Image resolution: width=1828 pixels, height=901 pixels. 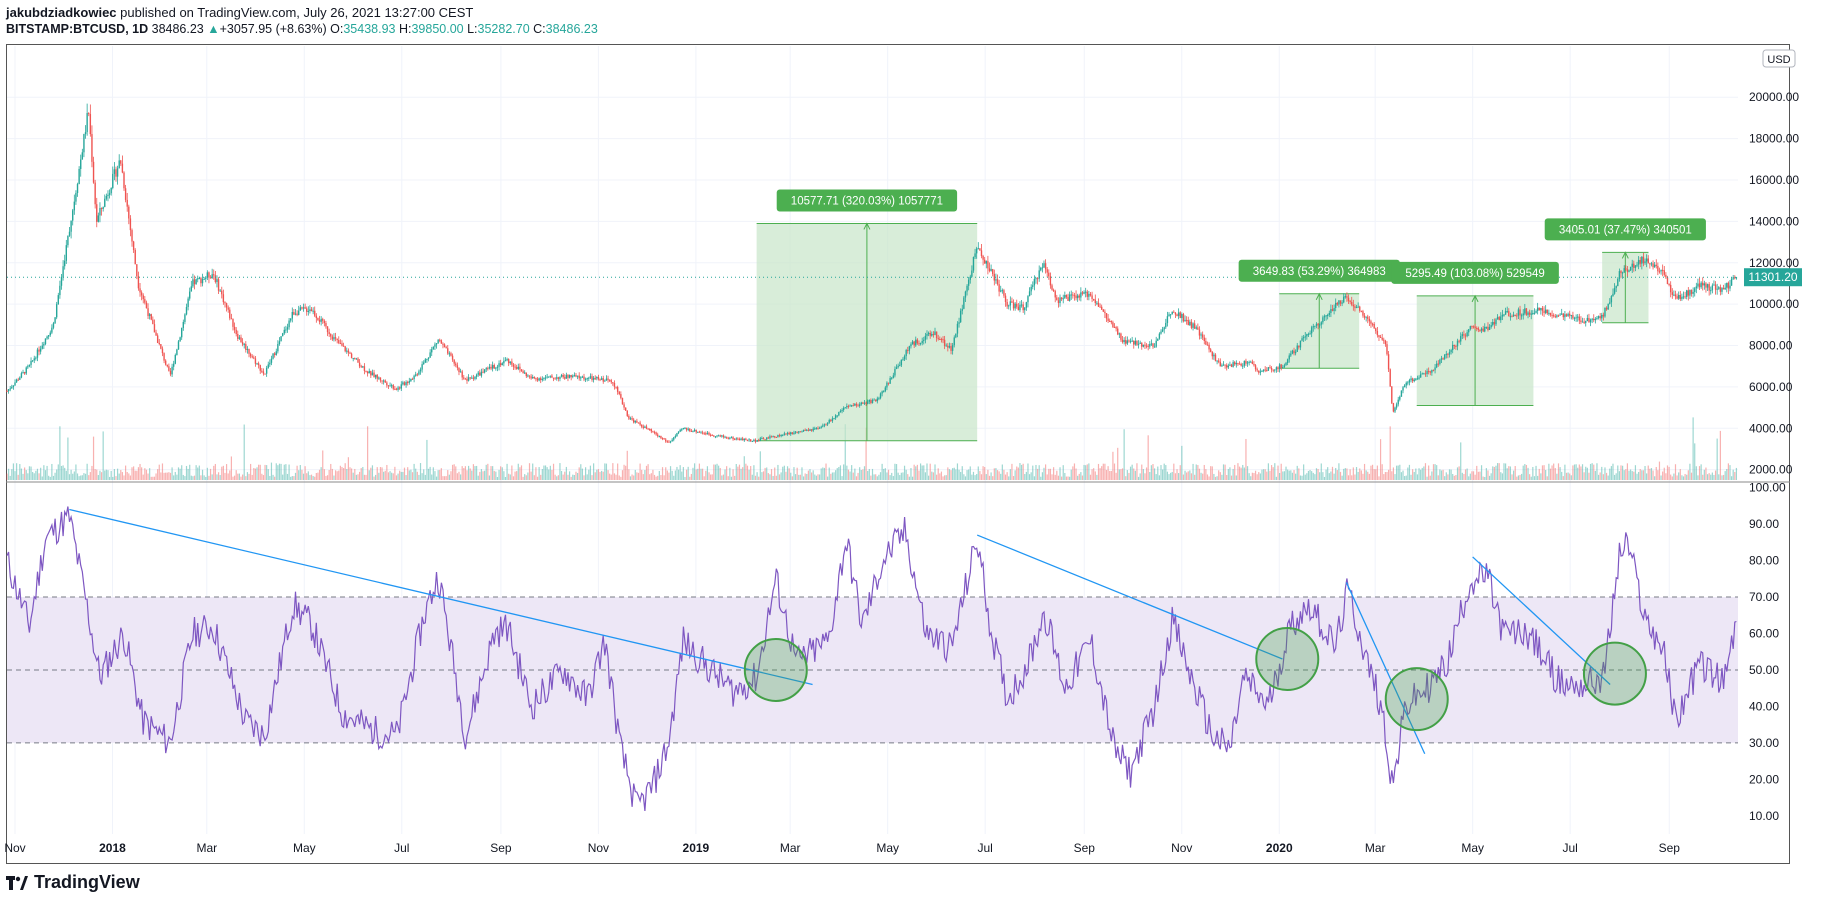 What do you see at coordinates (77, 29) in the screenshot?
I see `symbol-name: BITSTAMP:BTCUSD, 1D` at bounding box center [77, 29].